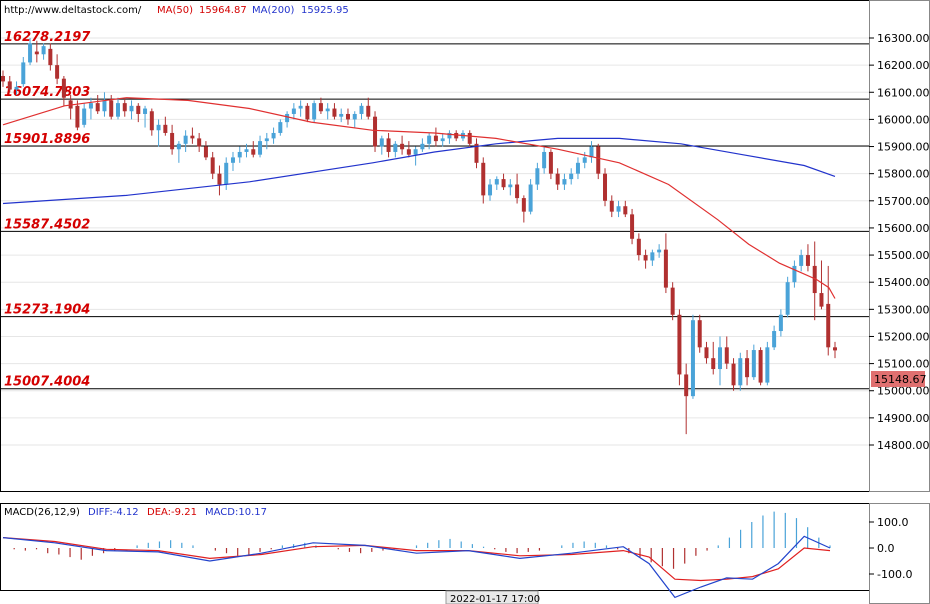 This screenshot has height=604, width=930. Describe the element at coordinates (903, 282) in the screenshot. I see `y-tick-label: 15400.00` at that location.